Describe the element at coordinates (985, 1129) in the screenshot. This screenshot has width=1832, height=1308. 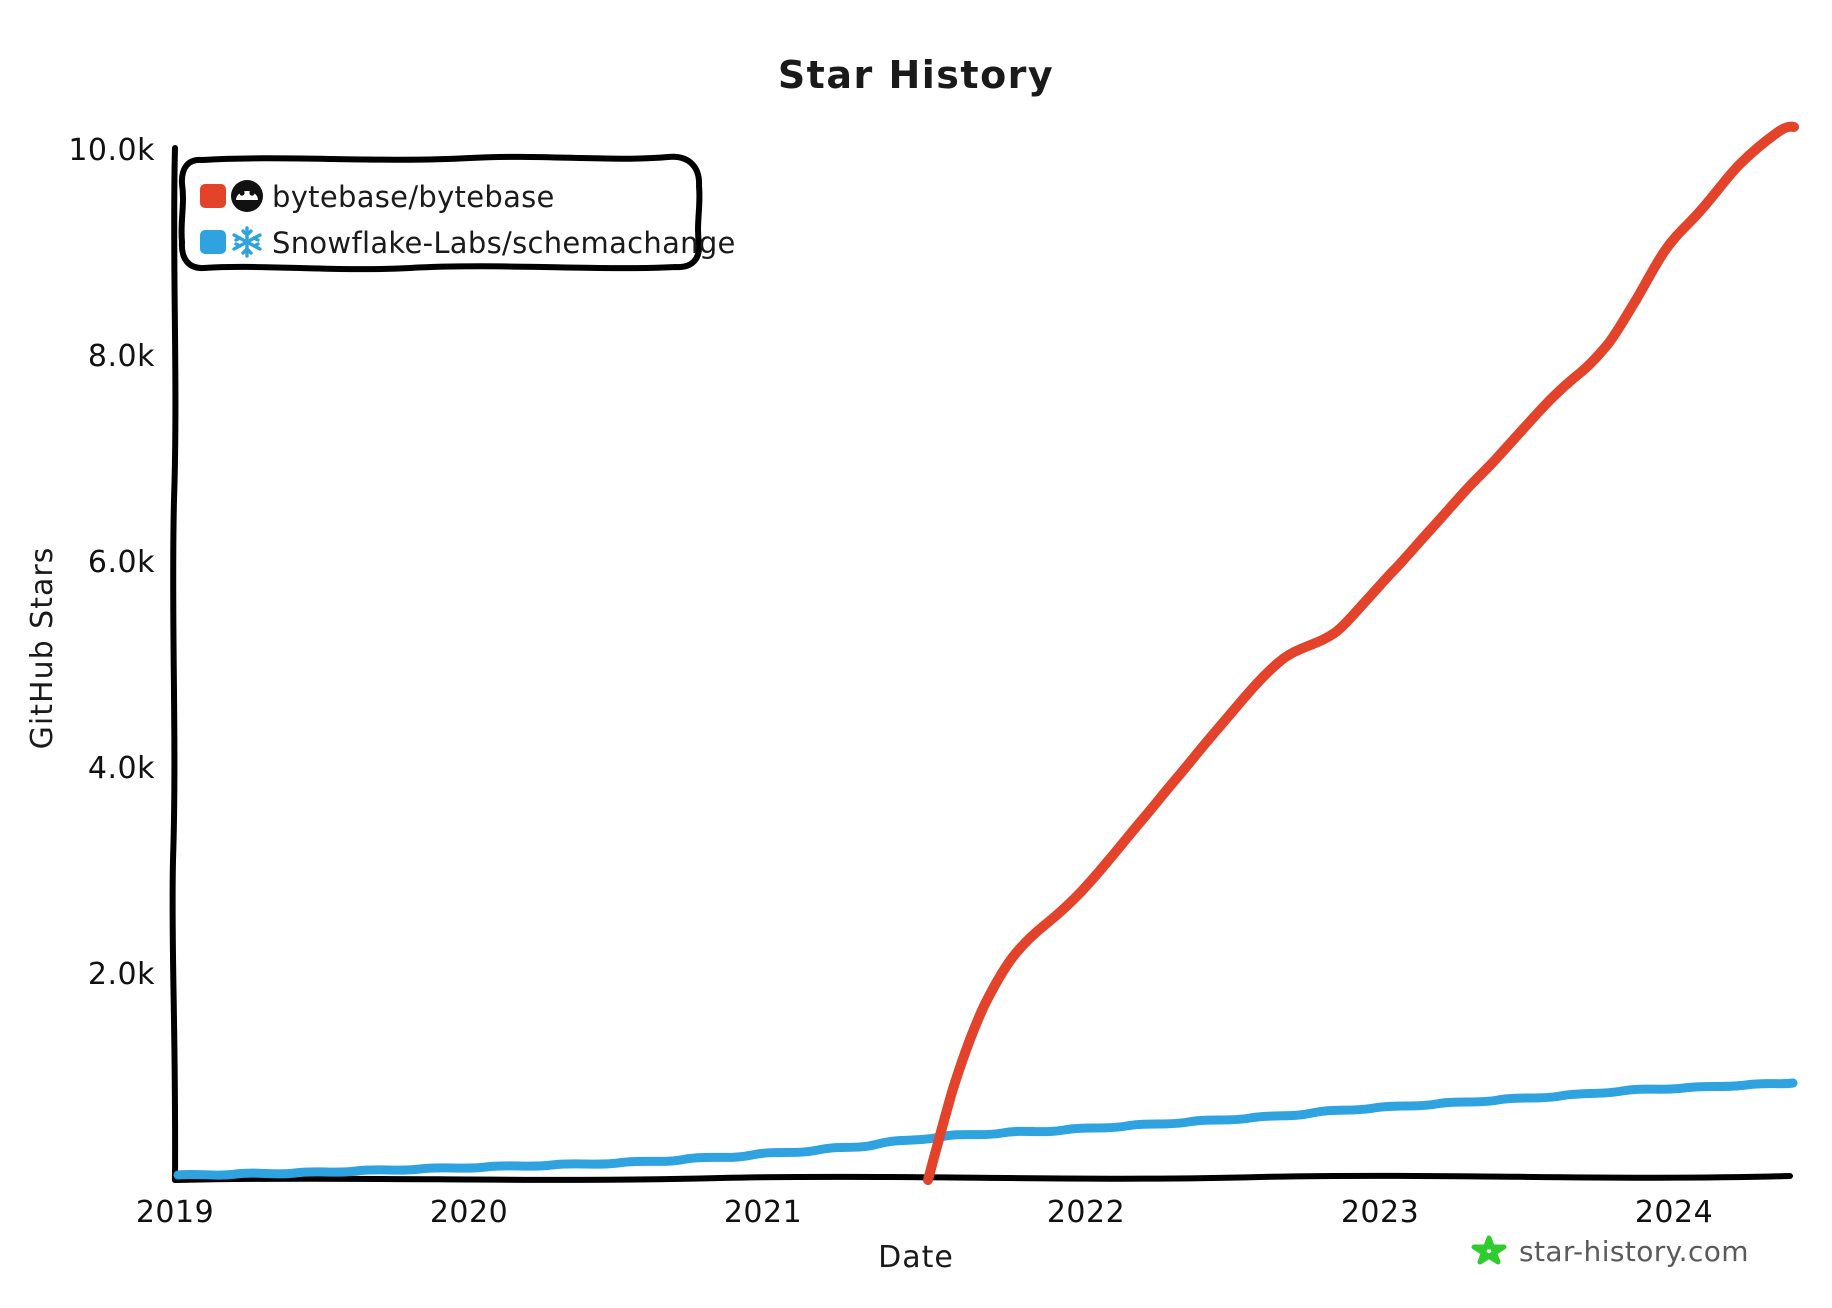
I see `series-line-snowflake-labs-schemachange` at that location.